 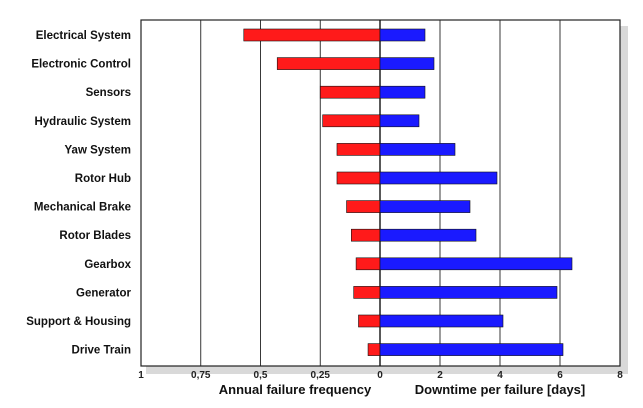 What do you see at coordinates (103, 293) in the screenshot?
I see `category-label: Generator` at bounding box center [103, 293].